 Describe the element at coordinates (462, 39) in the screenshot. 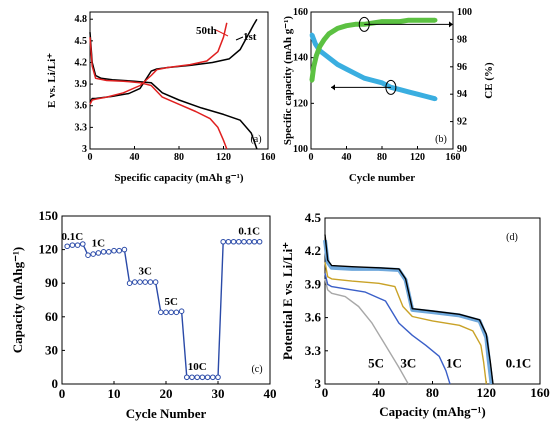

I see `y2-tick-label: 98` at that location.